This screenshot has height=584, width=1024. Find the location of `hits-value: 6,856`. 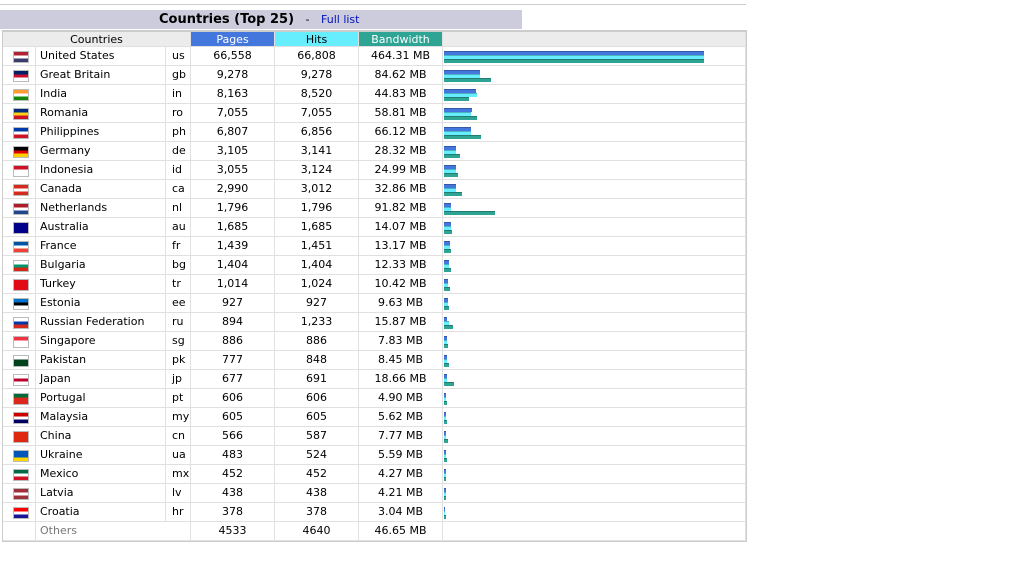

hits-value: 6,856 is located at coordinates (317, 132).